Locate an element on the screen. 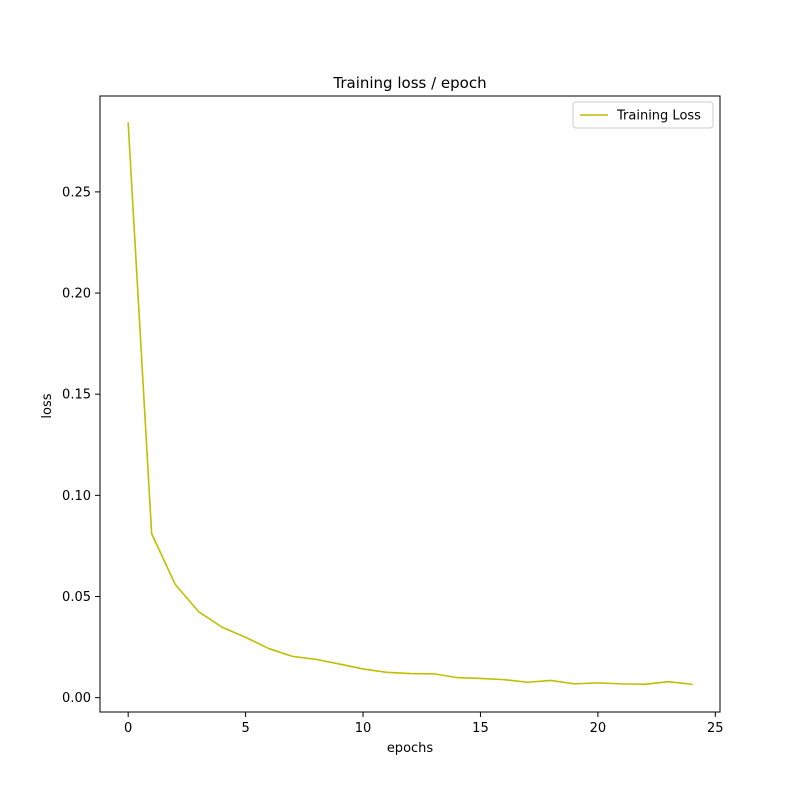 The height and width of the screenshot is (804, 800). y-tick-label: 0.00 is located at coordinates (76, 698).